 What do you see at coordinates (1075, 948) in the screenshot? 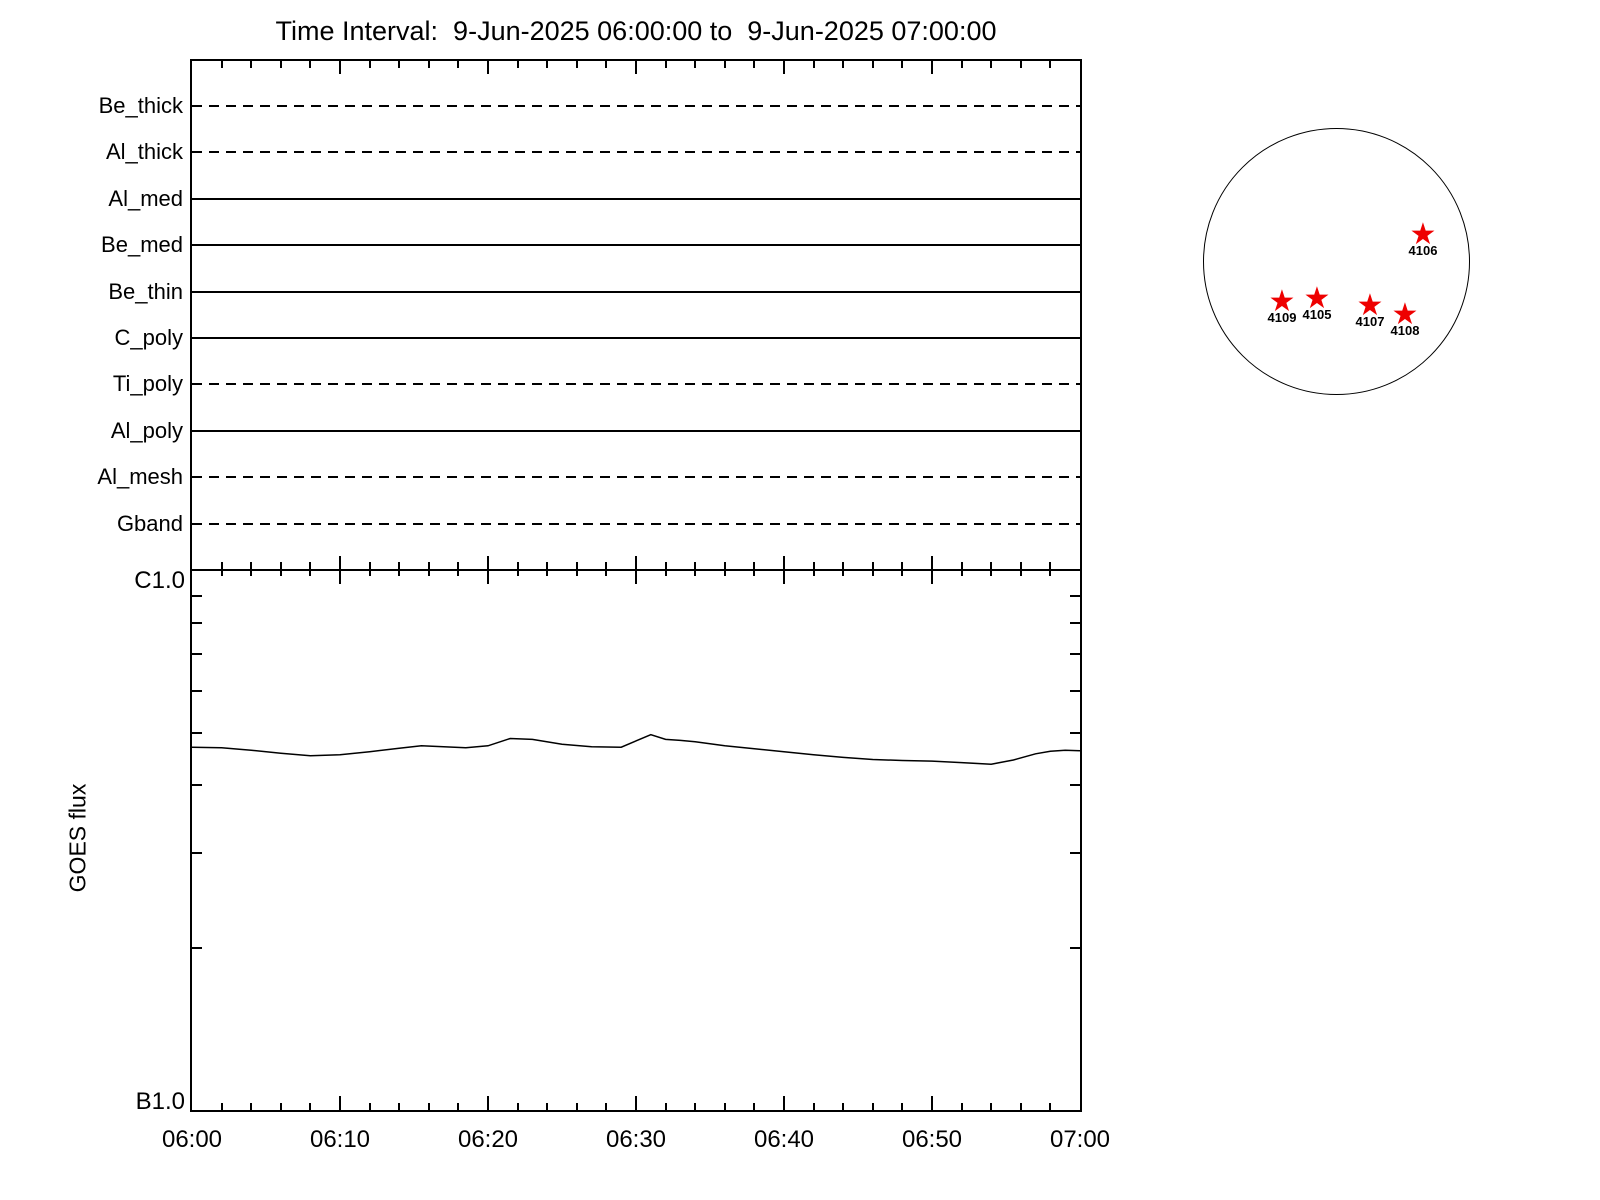
I see `y-tick-right-B2` at bounding box center [1075, 948].